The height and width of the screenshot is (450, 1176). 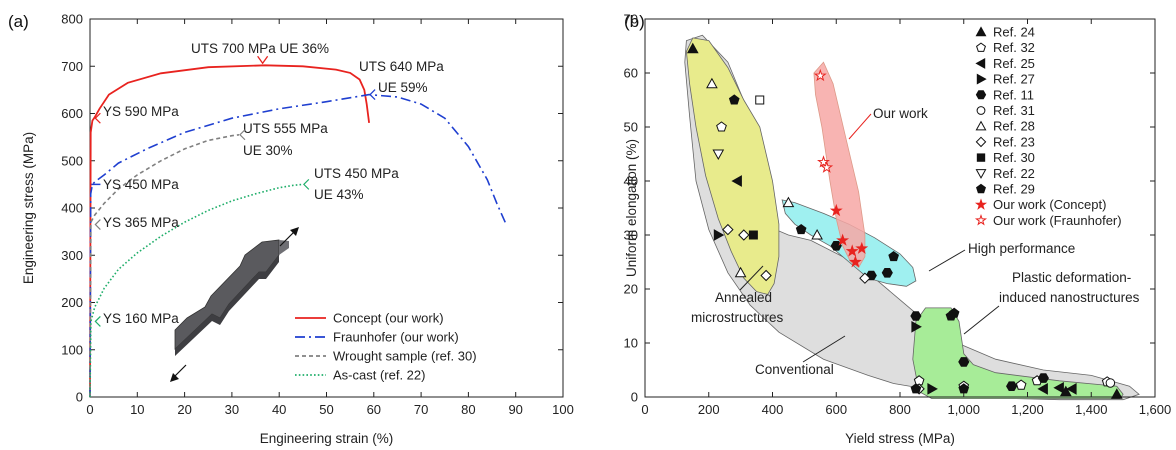 What do you see at coordinates (839, 164) in the screenshot?
I see `region-our-work` at bounding box center [839, 164].